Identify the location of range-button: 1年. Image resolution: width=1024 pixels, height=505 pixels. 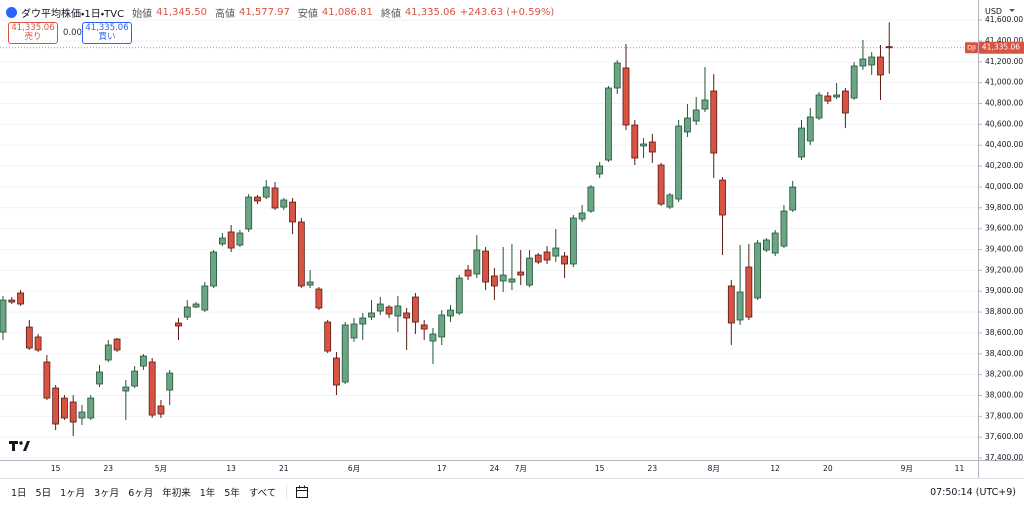
(207, 493).